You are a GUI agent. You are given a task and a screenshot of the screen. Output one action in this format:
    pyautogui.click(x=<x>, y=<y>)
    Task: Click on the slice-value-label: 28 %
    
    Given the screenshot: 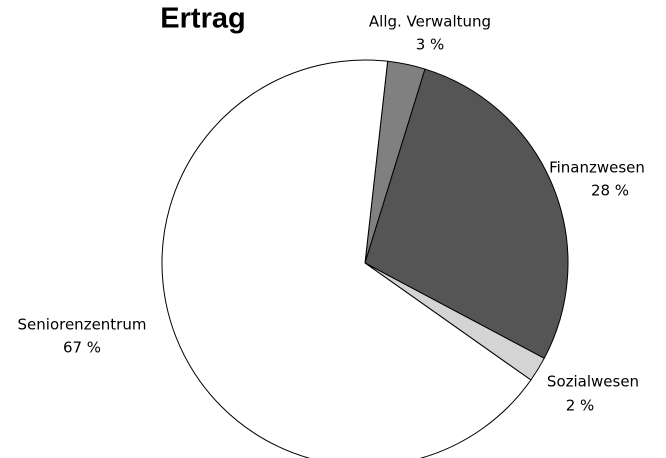 What is the action you would take?
    pyautogui.click(x=610, y=191)
    